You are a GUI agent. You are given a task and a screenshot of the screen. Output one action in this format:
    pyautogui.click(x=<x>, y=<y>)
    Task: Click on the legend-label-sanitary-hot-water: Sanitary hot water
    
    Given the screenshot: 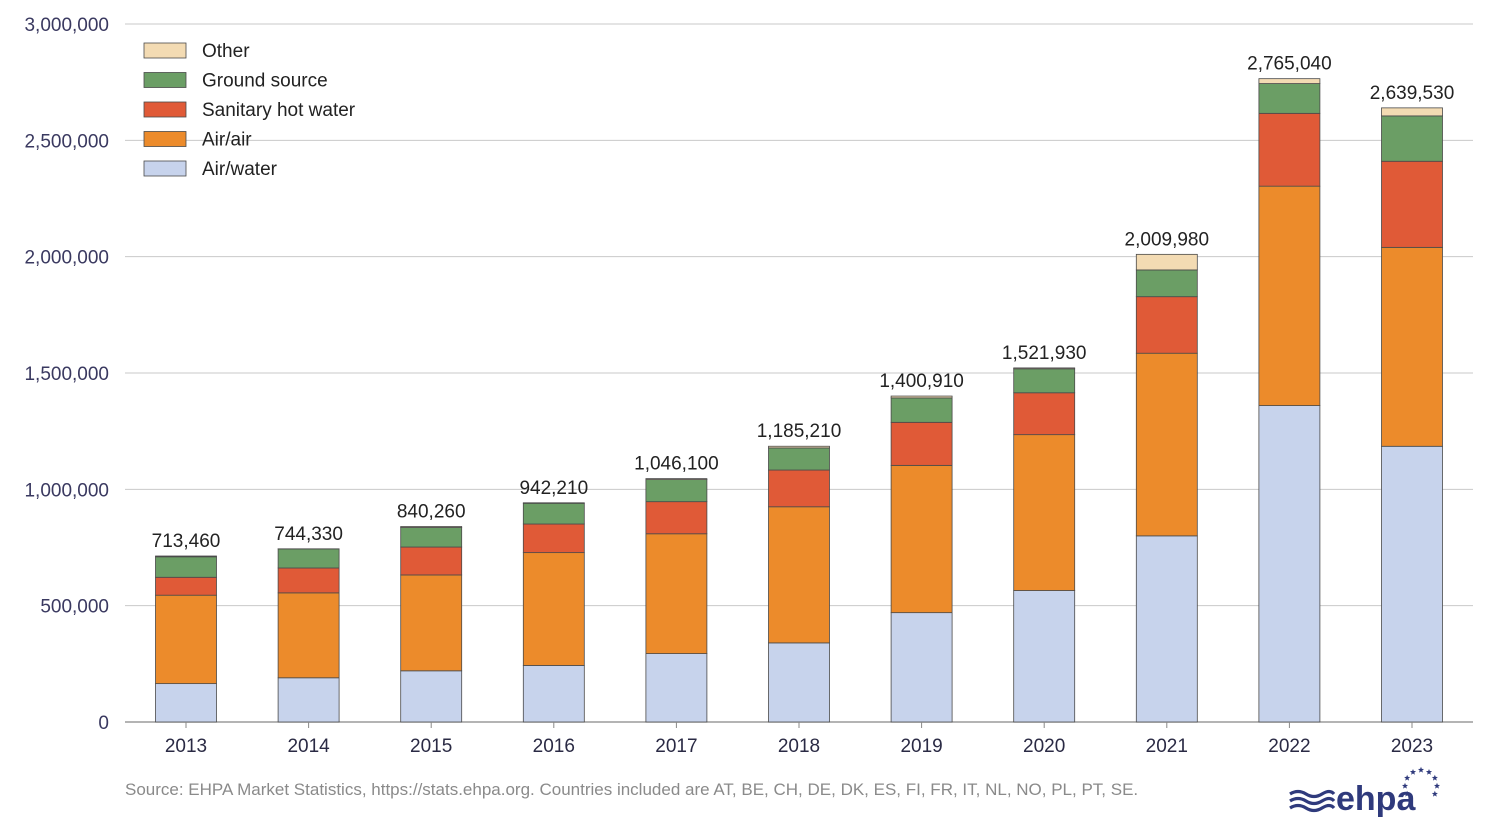 What is the action you would take?
    pyautogui.click(x=279, y=110)
    